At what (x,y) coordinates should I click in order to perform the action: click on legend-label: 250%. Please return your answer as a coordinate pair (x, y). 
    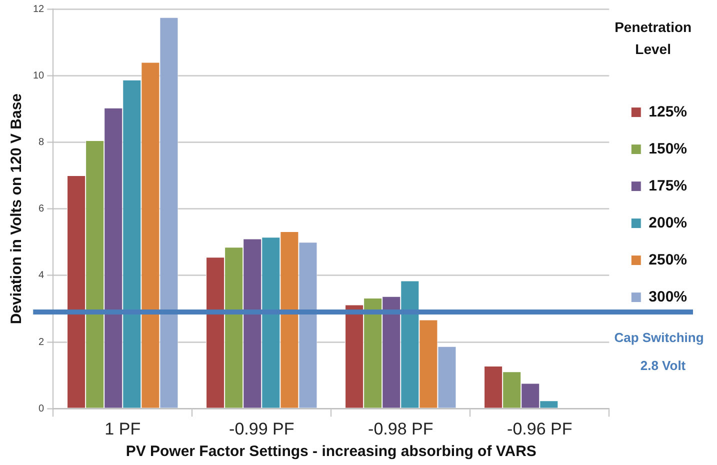
    Looking at the image, I should click on (668, 259).